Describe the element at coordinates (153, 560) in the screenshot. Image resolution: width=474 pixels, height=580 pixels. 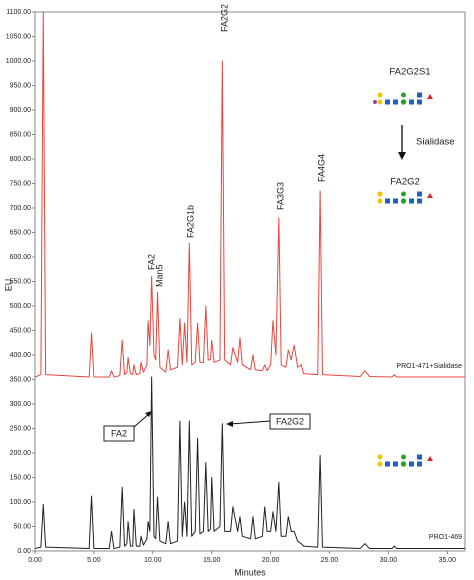
I see `x-tick-label: 10.00` at that location.